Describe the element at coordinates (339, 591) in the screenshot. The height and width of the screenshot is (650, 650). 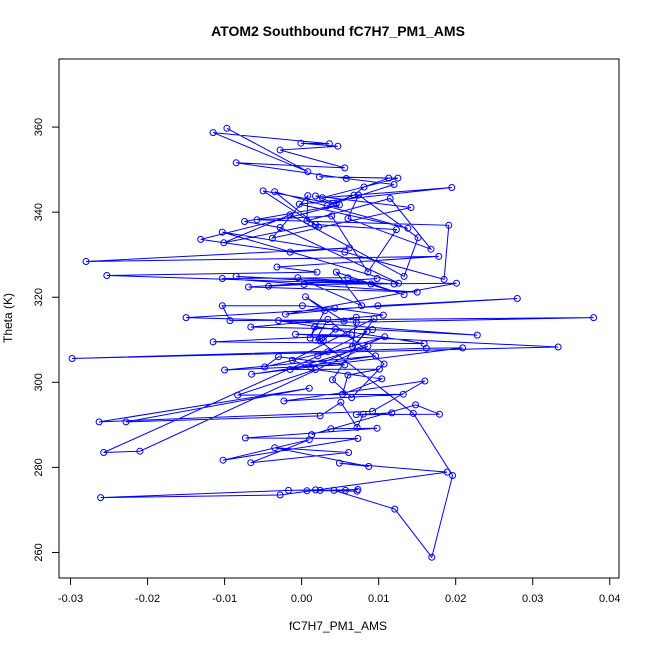
I see `x-axis: -0.03 -0.02 -0.01 0.00 0.01 0.02 0.03 0.04` at that location.